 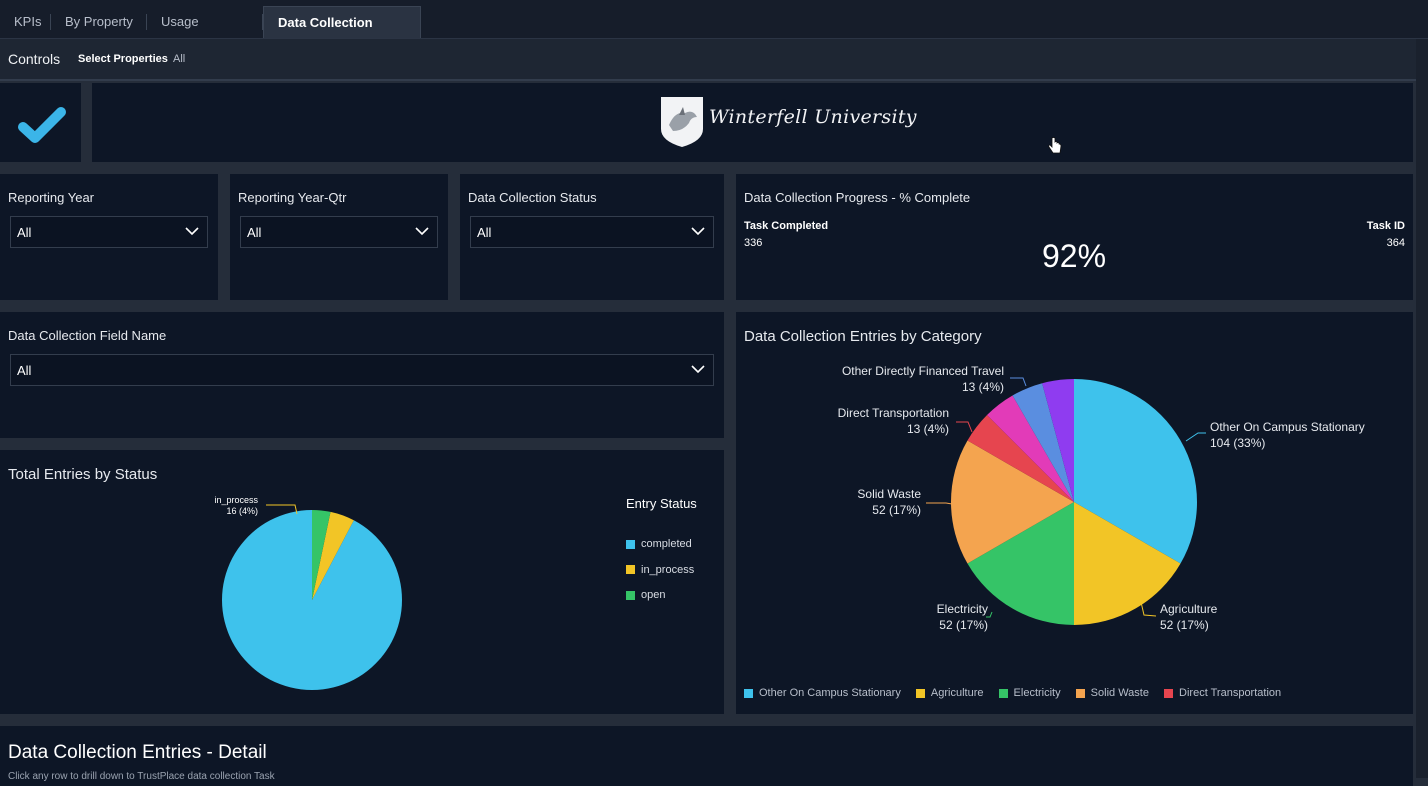 I want to click on legend-item-ocs: Other On Campus Stationary, so click(x=822, y=693).